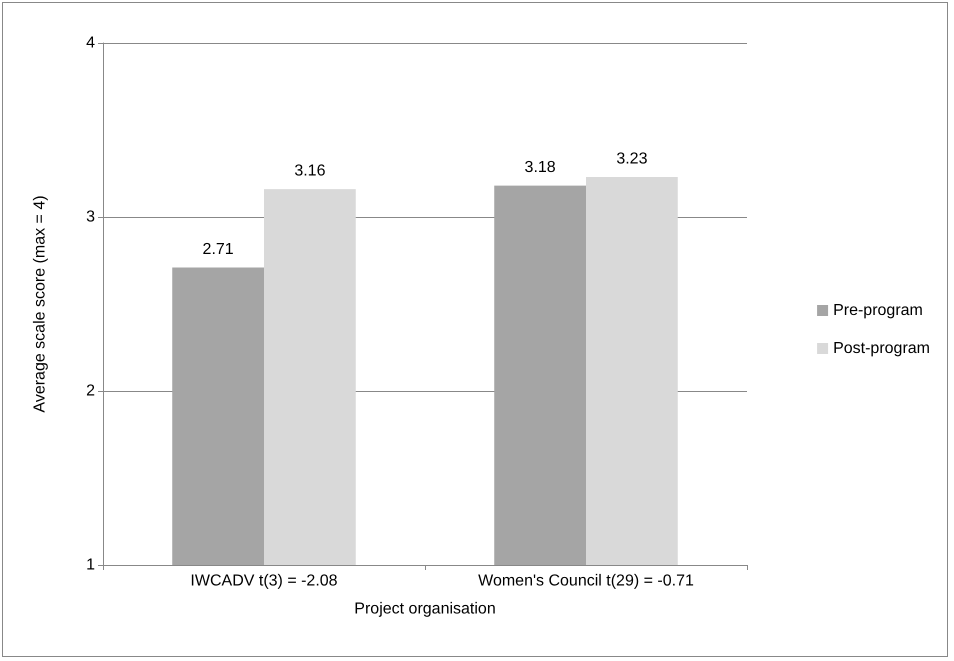 Image resolution: width=954 pixels, height=661 pixels. What do you see at coordinates (878, 310) in the screenshot?
I see `legend-label: Pre-program` at bounding box center [878, 310].